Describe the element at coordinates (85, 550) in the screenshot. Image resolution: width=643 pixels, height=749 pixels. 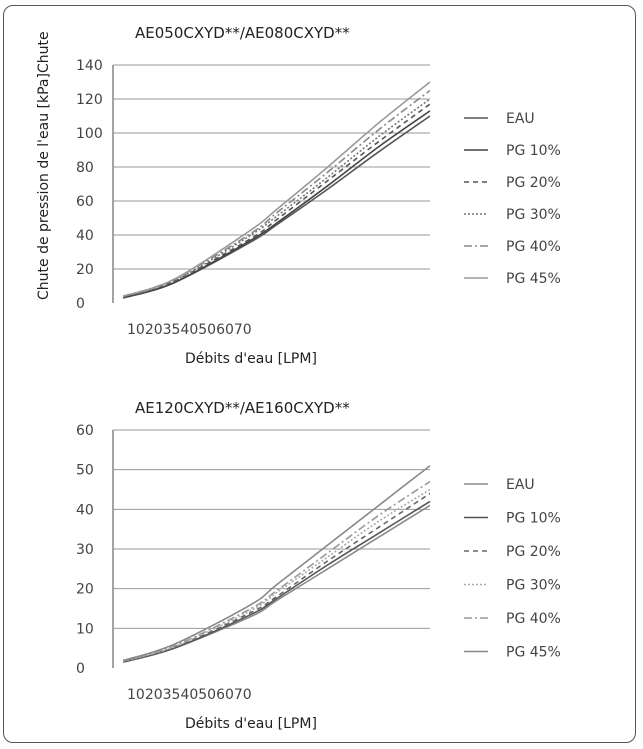
I see `chart2-ytick-label: 30` at that location.